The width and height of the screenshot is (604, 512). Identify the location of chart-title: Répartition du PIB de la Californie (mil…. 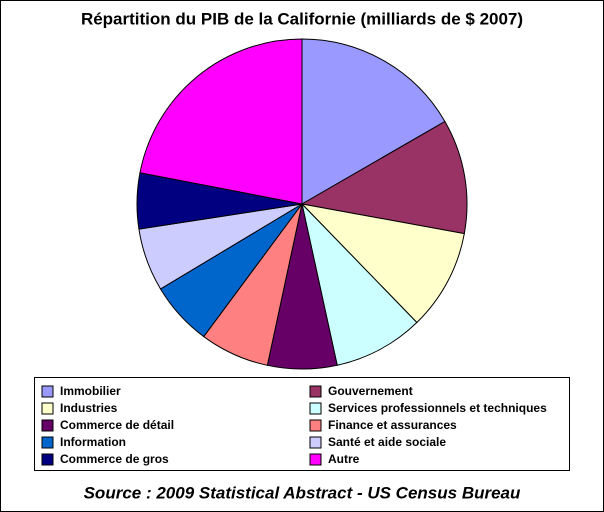
(302, 18).